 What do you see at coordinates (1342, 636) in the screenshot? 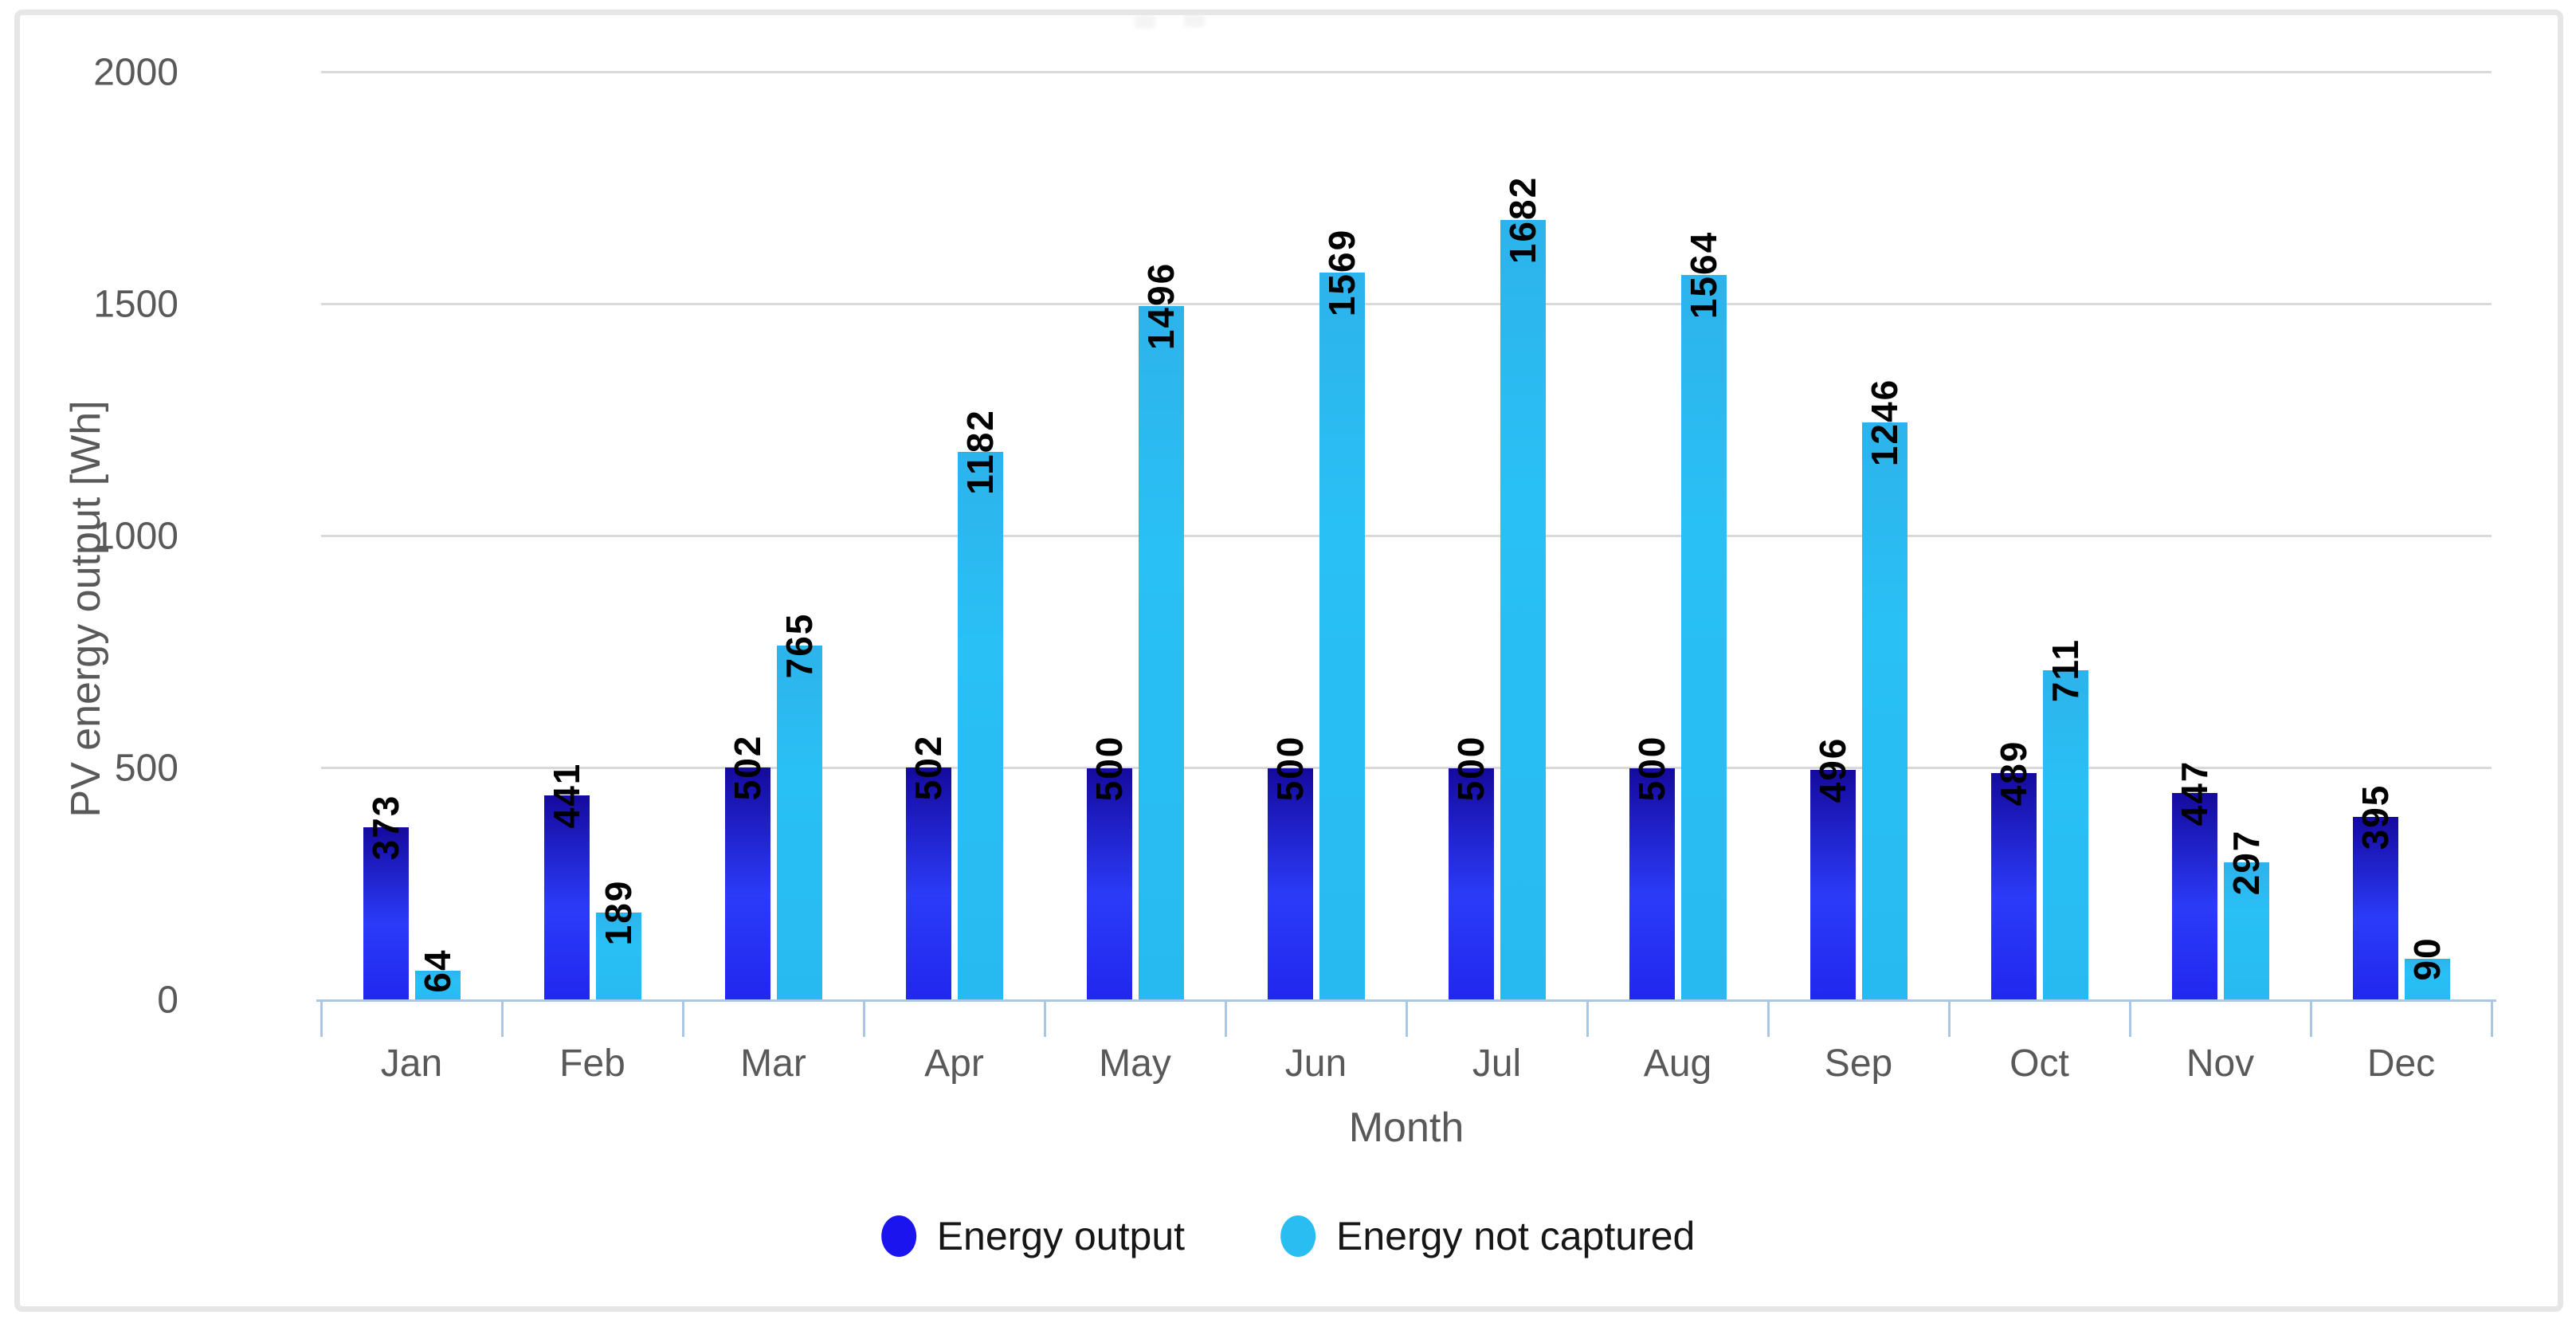
I see `bar-jun-energy-not-captured` at bounding box center [1342, 636].